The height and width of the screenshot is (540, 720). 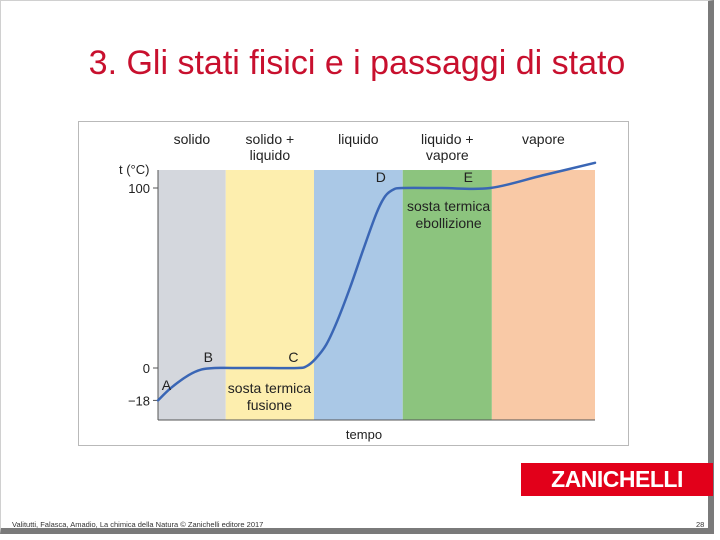 I want to click on y-ticks: 100 0 −18, so click(x=143, y=294).